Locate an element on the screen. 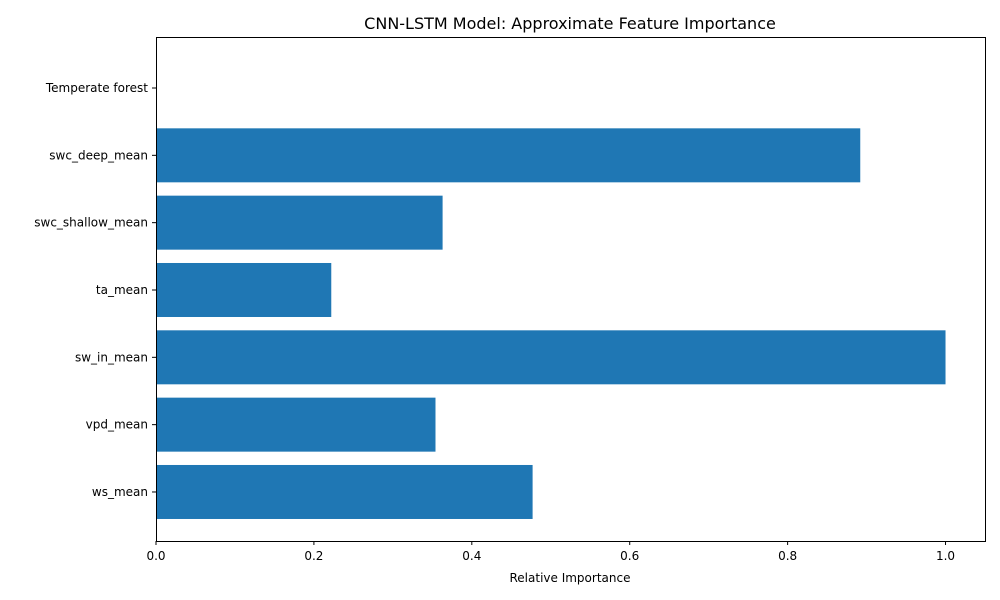 The image size is (1000, 600). bar-vpd-mean is located at coordinates (296, 424).